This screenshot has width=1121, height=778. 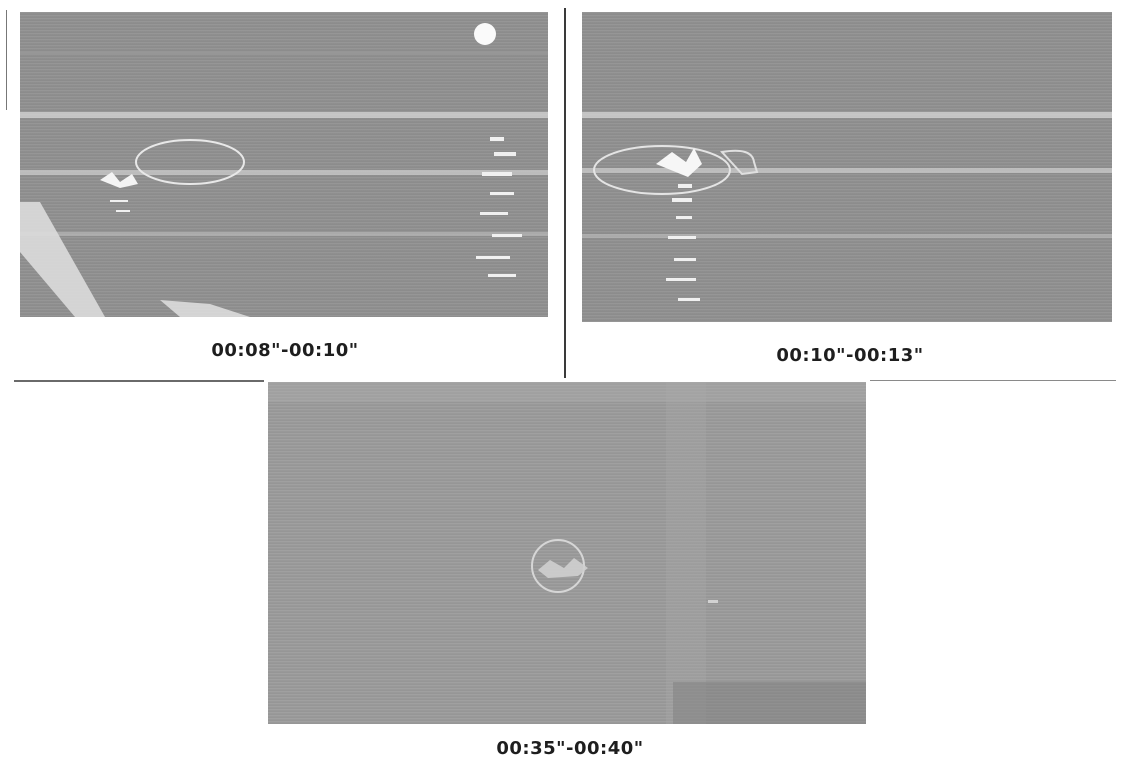 What do you see at coordinates (565, 193) in the screenshot?
I see `panel-divider-vertical` at bounding box center [565, 193].